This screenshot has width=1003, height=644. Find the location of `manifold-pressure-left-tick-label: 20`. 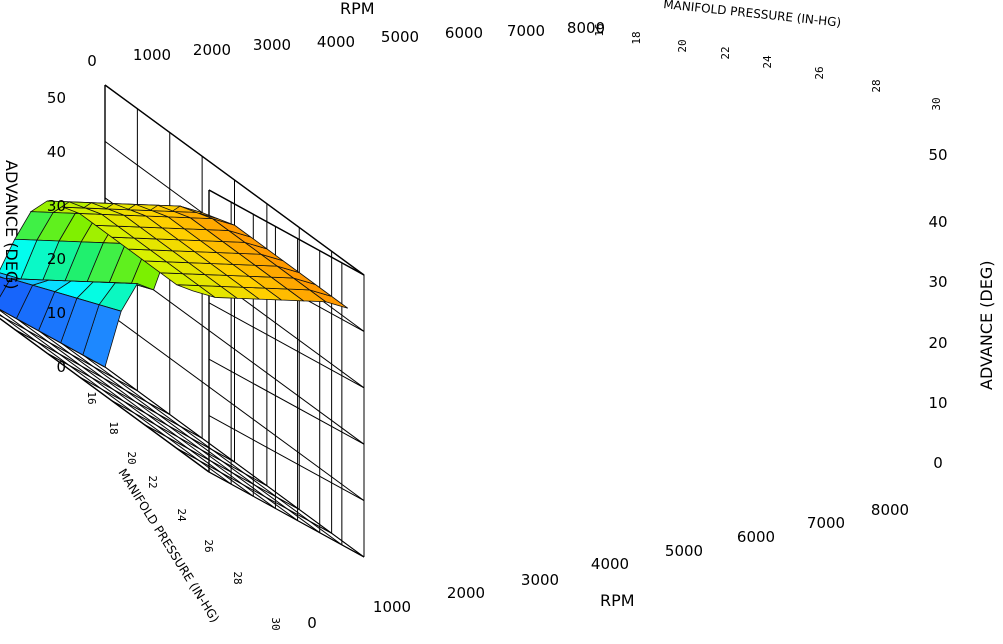

manifold-pressure-left-tick-label: 20 is located at coordinates (131, 457).